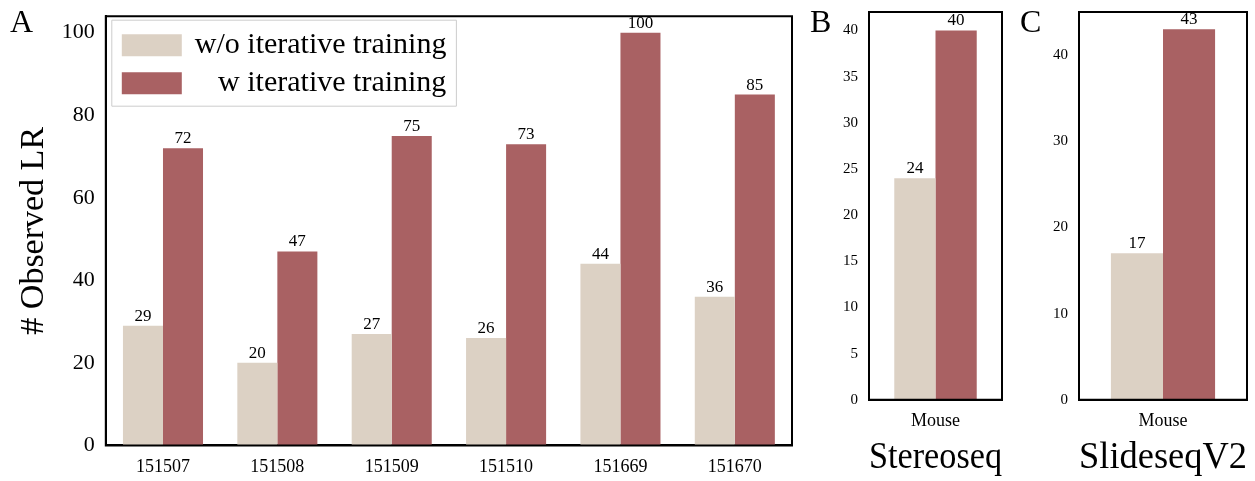 This screenshot has height=481, width=1255. What do you see at coordinates (412, 125) in the screenshot?
I see `data-label: 75` at bounding box center [412, 125].